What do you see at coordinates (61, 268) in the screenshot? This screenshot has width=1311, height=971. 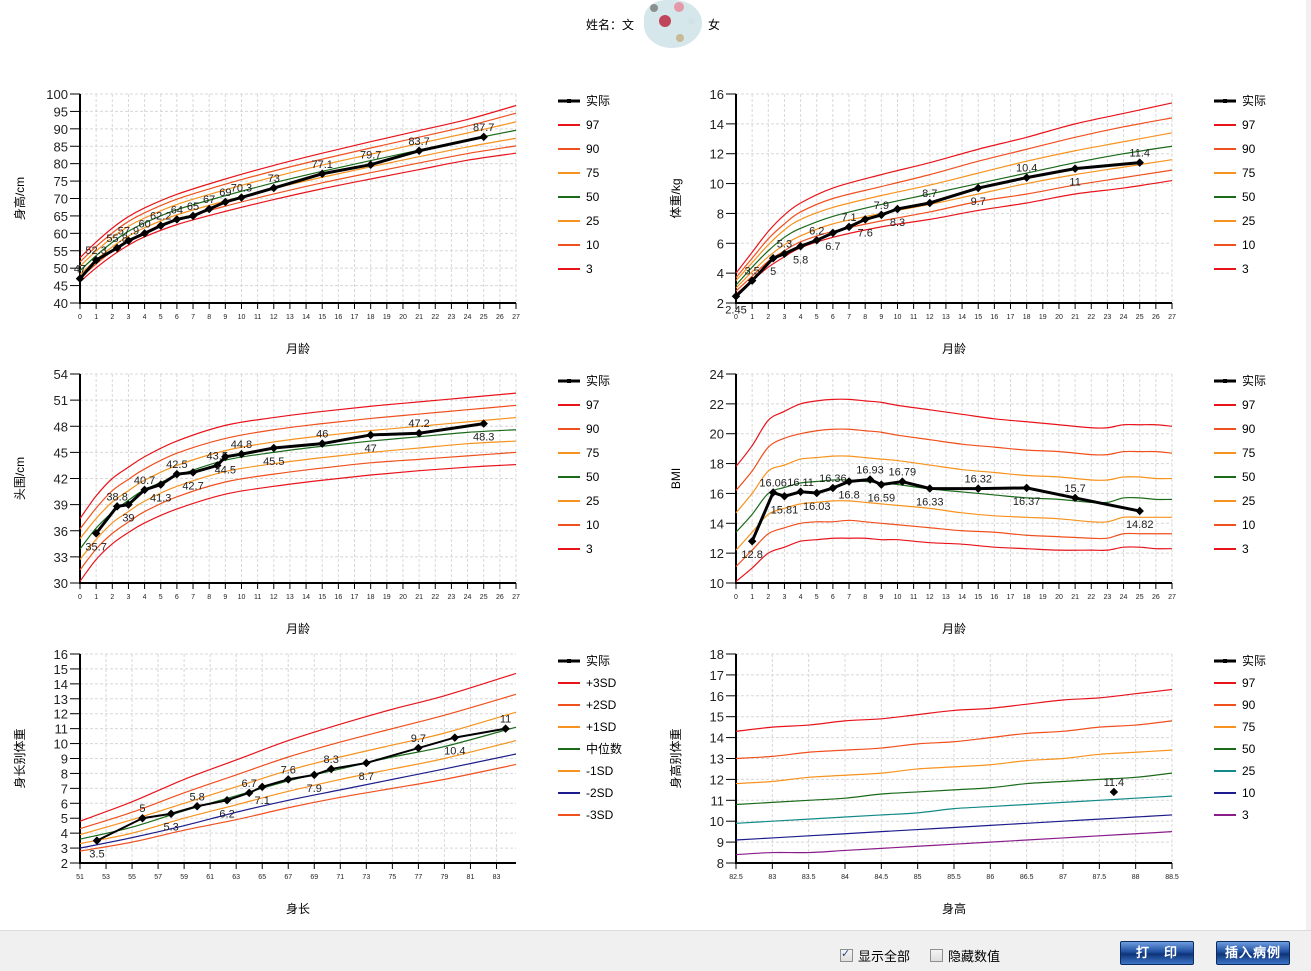 I see `y-tick-label: 50` at bounding box center [61, 268].